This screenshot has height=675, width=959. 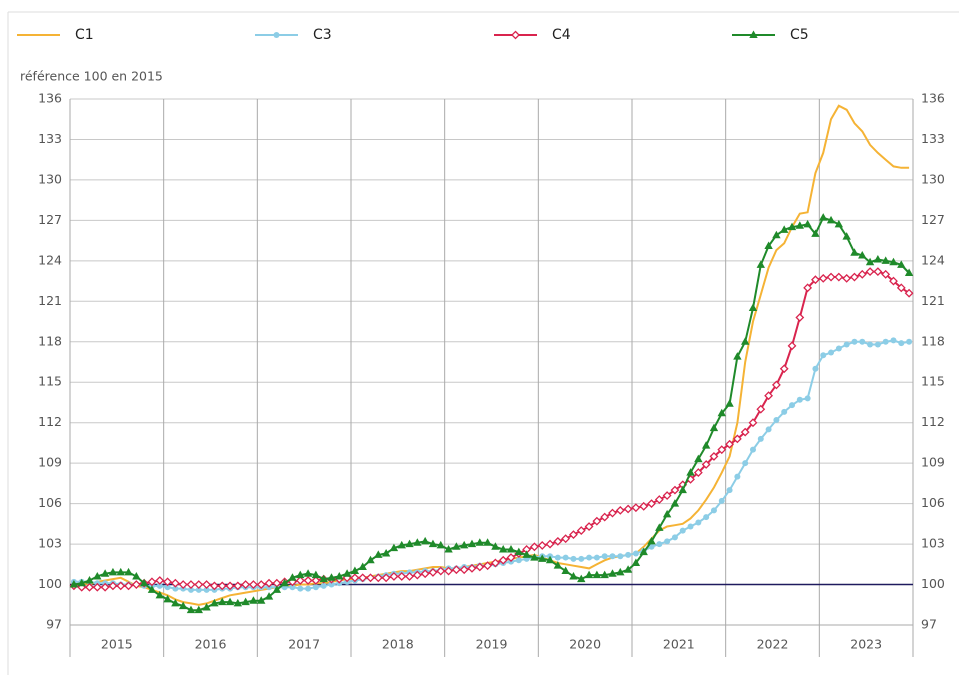 What do you see at coordinates (398, 644) in the screenshot?
I see `x-tick-label: 2018` at bounding box center [398, 644].